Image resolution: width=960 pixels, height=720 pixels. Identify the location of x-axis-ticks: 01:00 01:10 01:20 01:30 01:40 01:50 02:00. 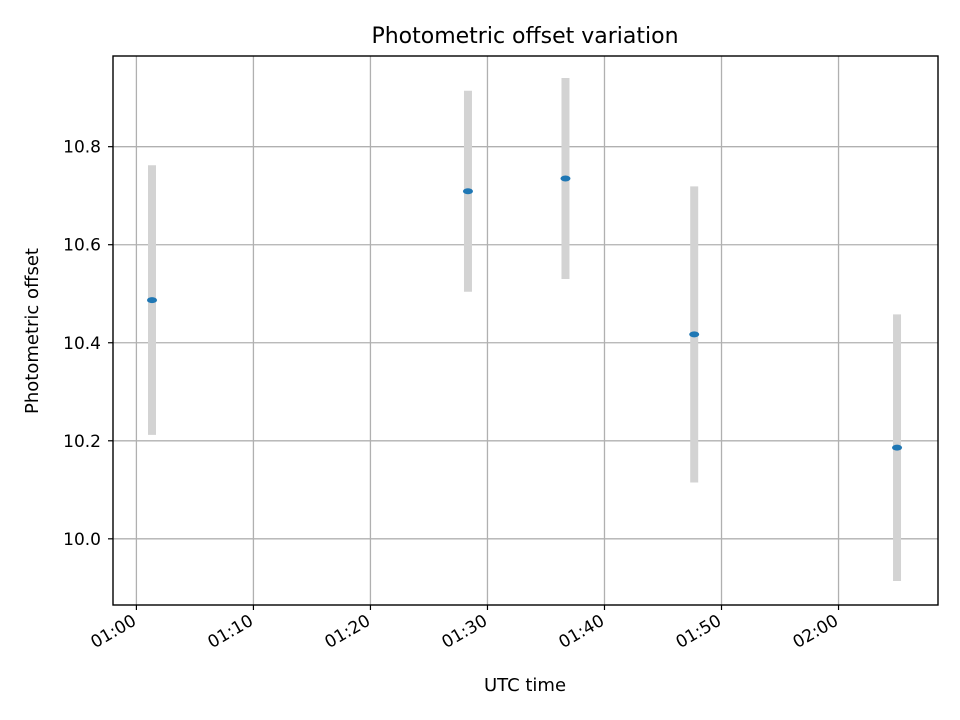
(464, 629).